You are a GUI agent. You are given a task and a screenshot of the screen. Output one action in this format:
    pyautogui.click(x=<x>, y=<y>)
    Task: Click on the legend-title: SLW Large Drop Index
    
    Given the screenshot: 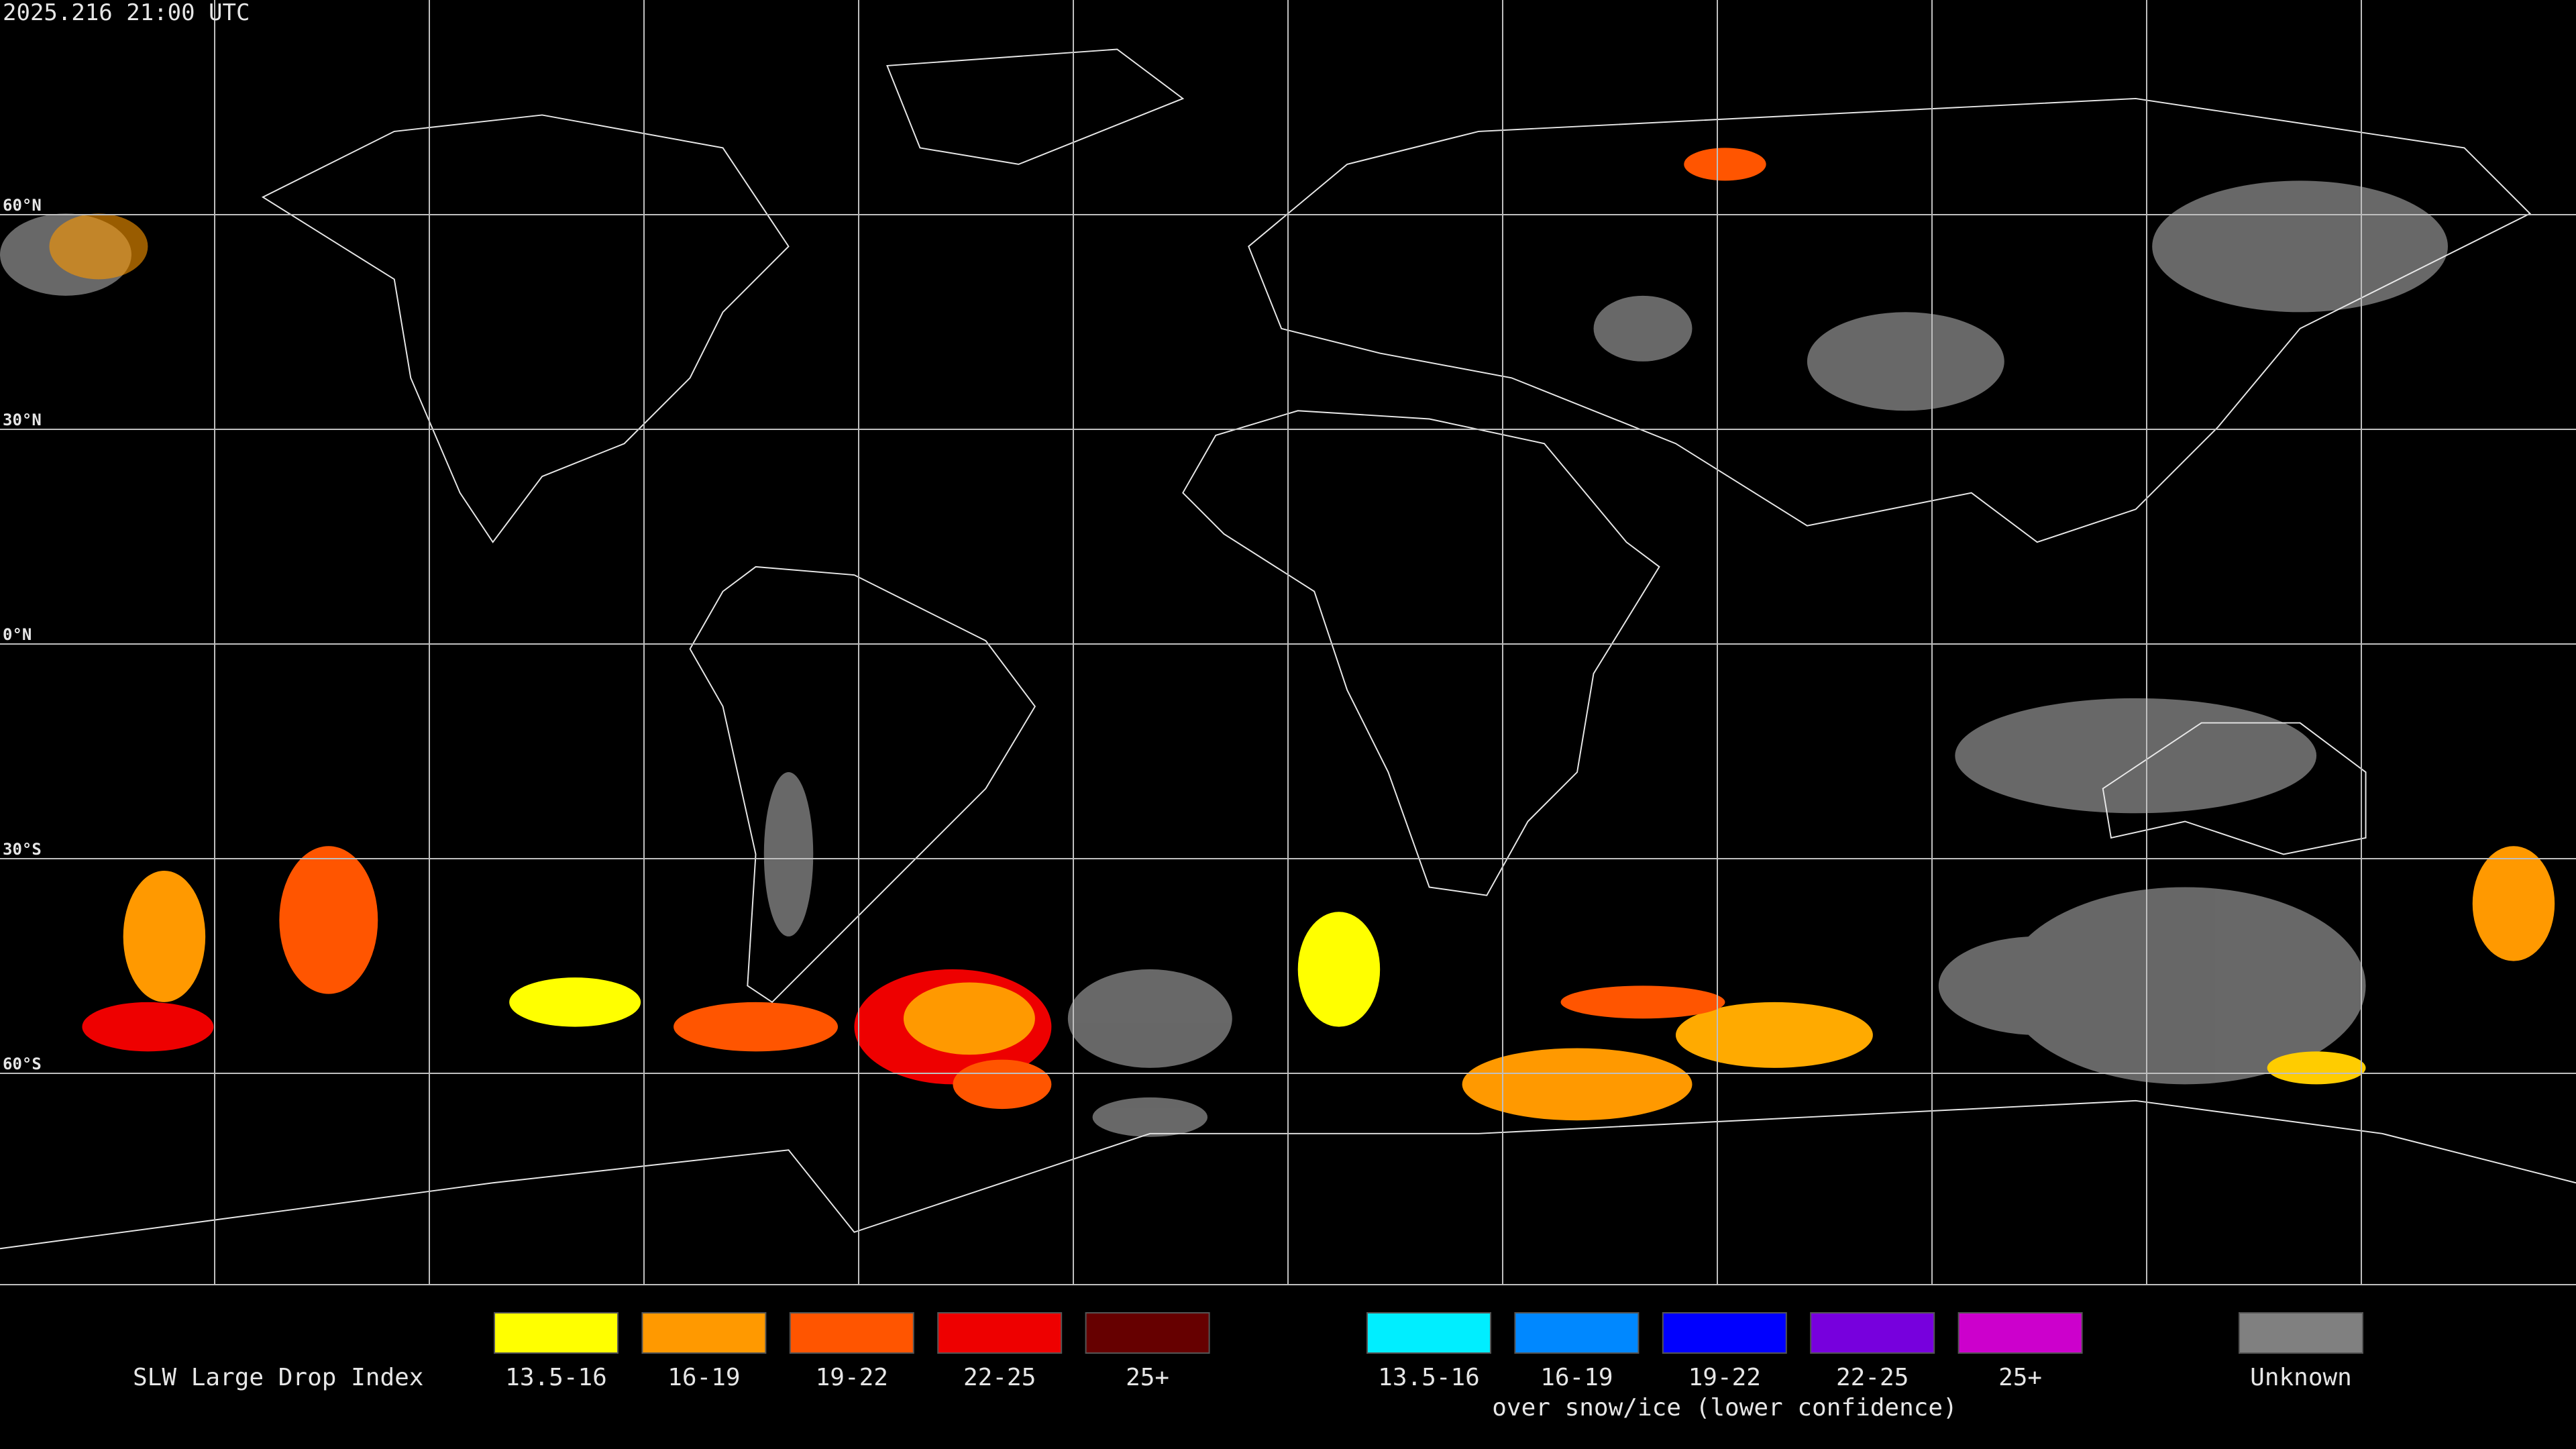 What is the action you would take?
    pyautogui.click(x=278, y=1377)
    